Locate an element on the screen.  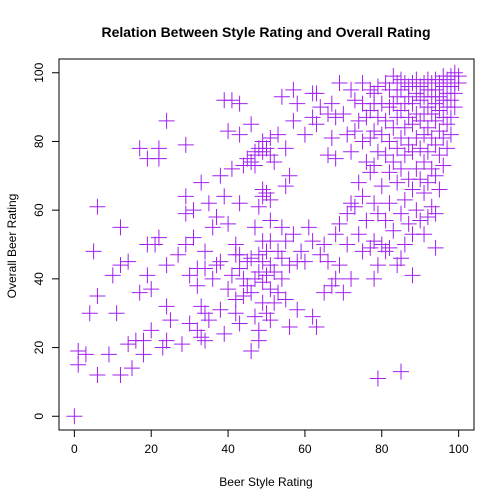
x-axis-label: Beer Style Rating is located at coordinates (265, 482).